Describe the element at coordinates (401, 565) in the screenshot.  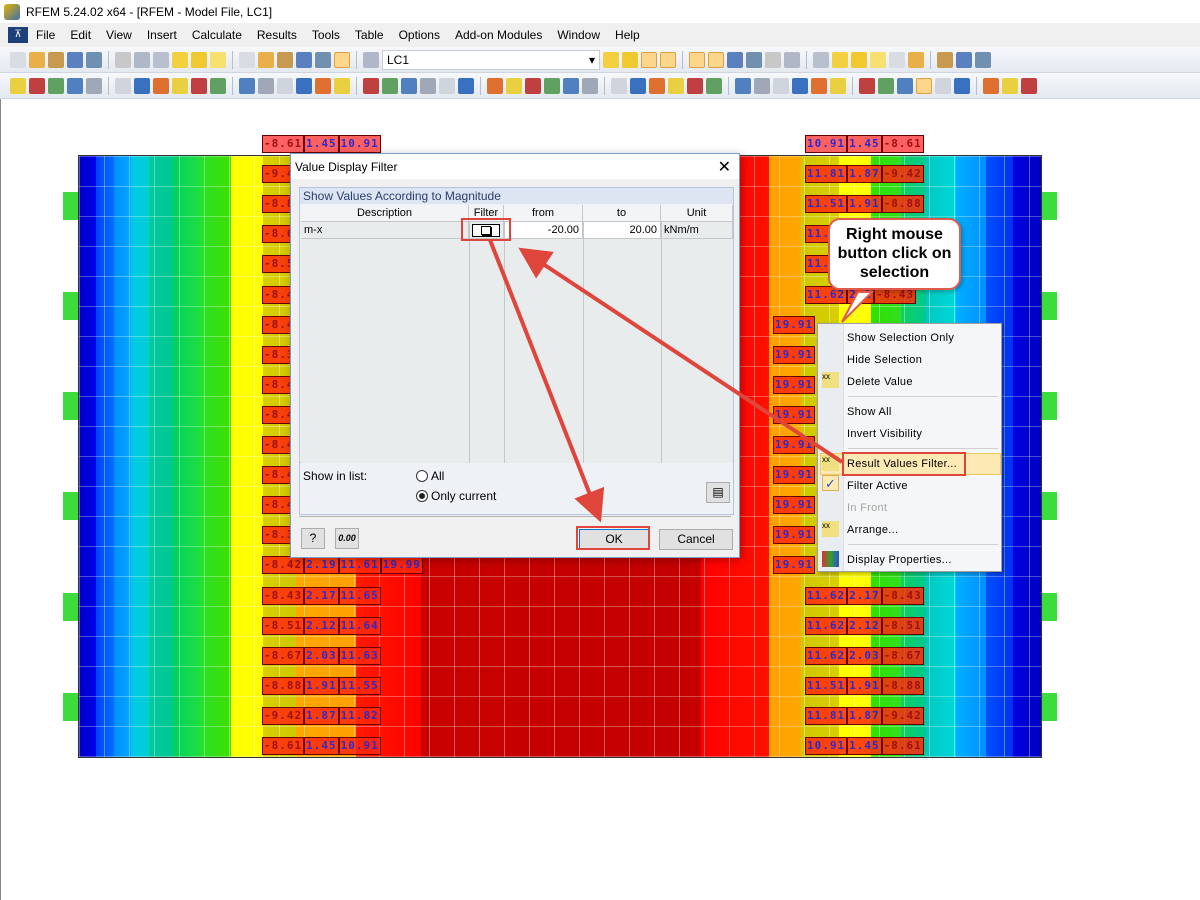
I see `result-value-label: 19.99` at that location.